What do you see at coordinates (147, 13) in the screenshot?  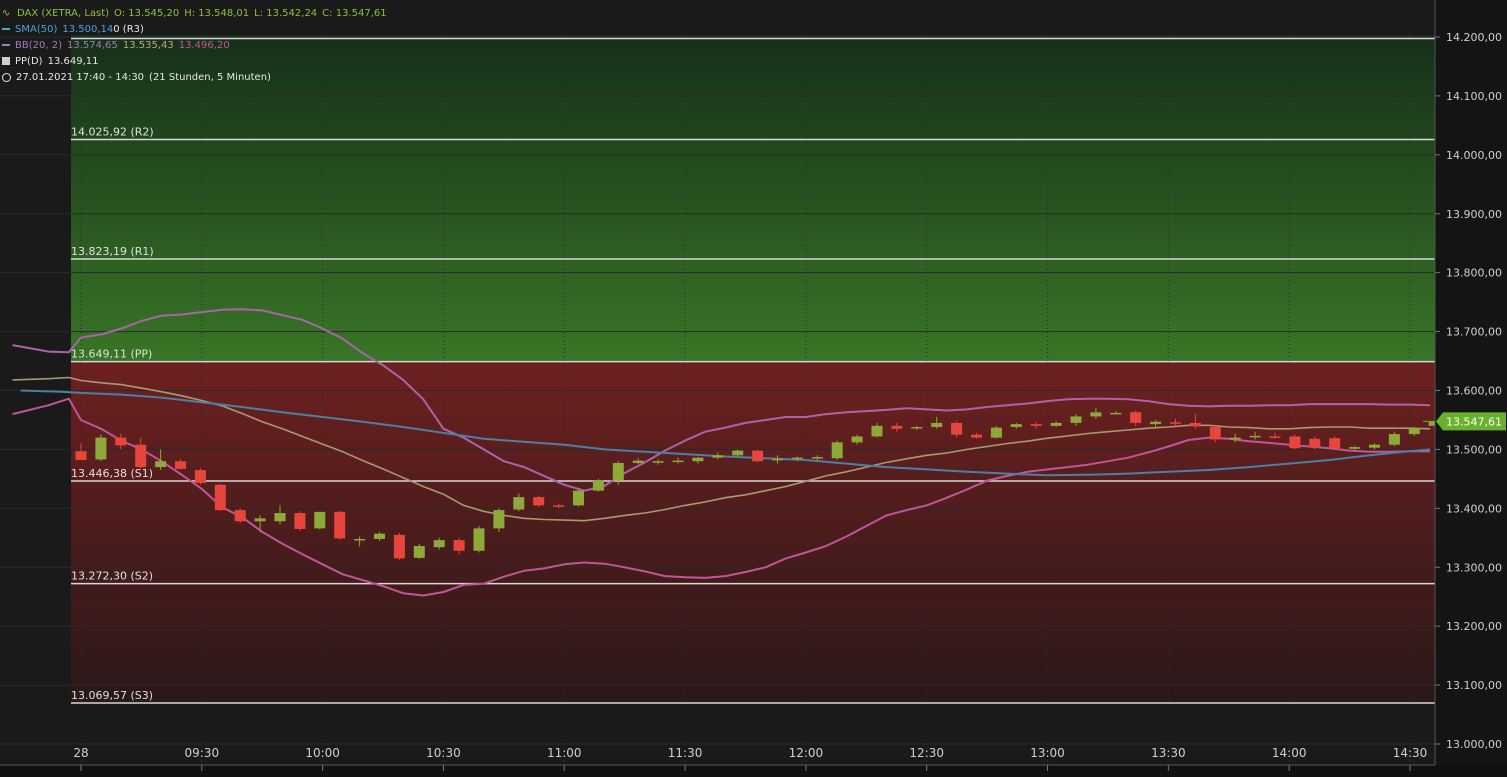 I see `ohlc-open: O: 13.545,20` at bounding box center [147, 13].